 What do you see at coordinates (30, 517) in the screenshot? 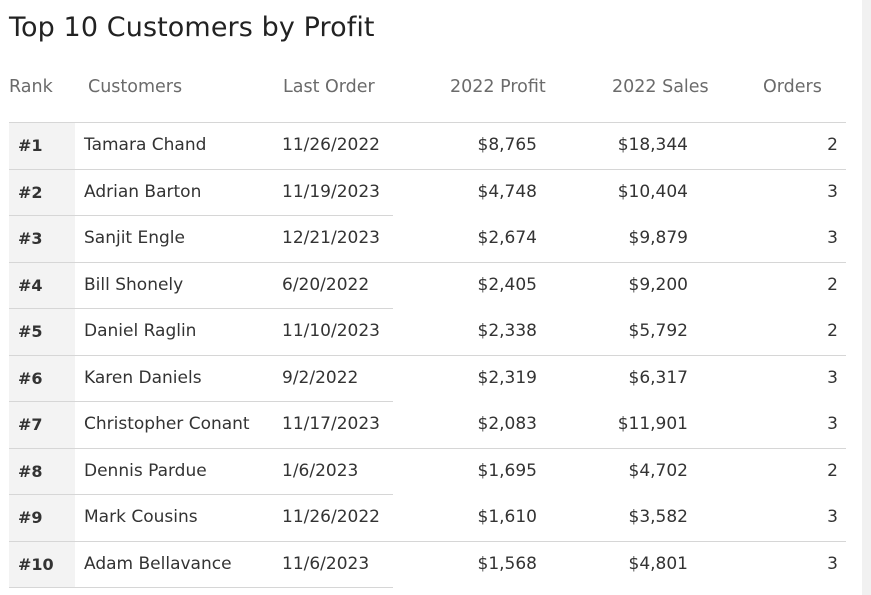
I see `rank-cell: #9` at bounding box center [30, 517].